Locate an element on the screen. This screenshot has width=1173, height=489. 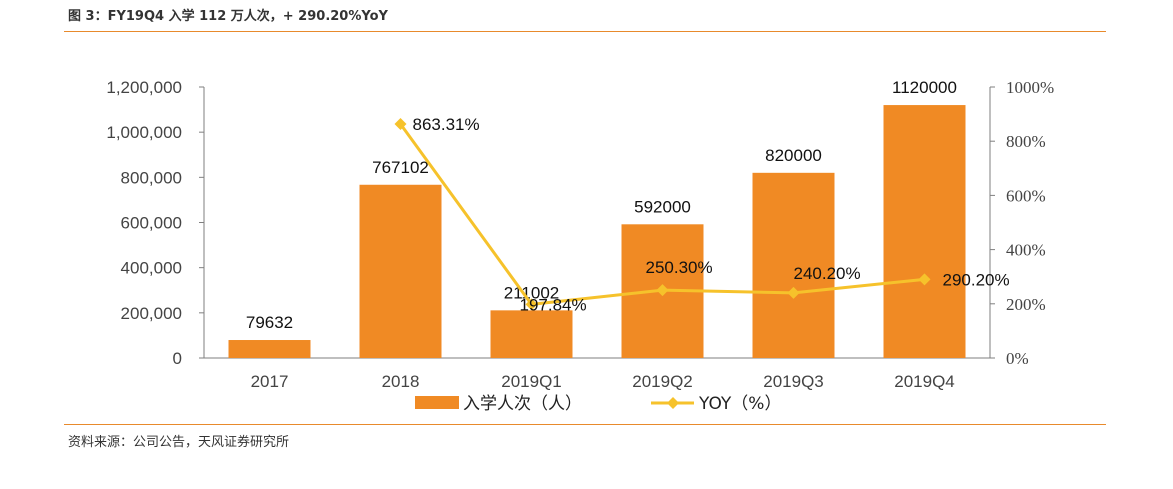
bar-value-label: 820000 is located at coordinates (793, 155).